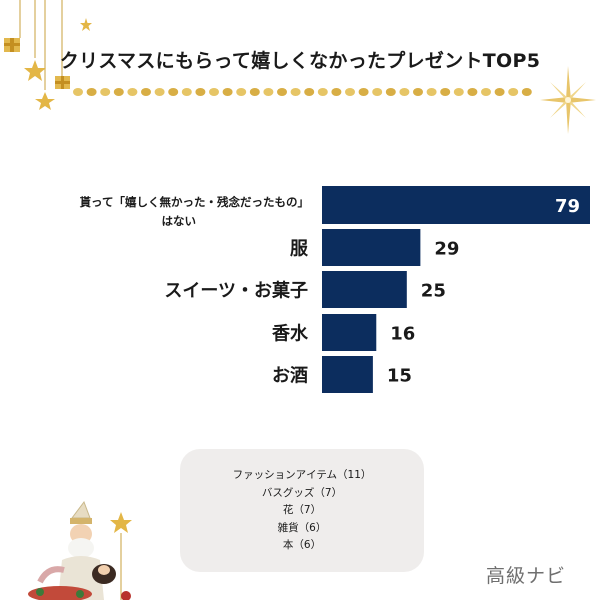  I want to click on others-item: 本（6）, so click(302, 545).